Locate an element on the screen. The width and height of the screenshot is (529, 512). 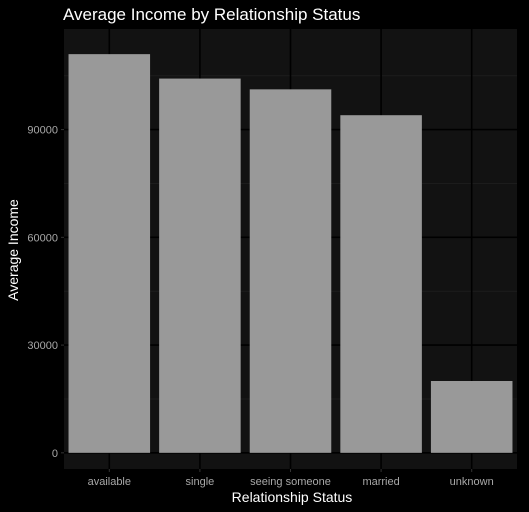
x-tick-label: single is located at coordinates (200, 482).